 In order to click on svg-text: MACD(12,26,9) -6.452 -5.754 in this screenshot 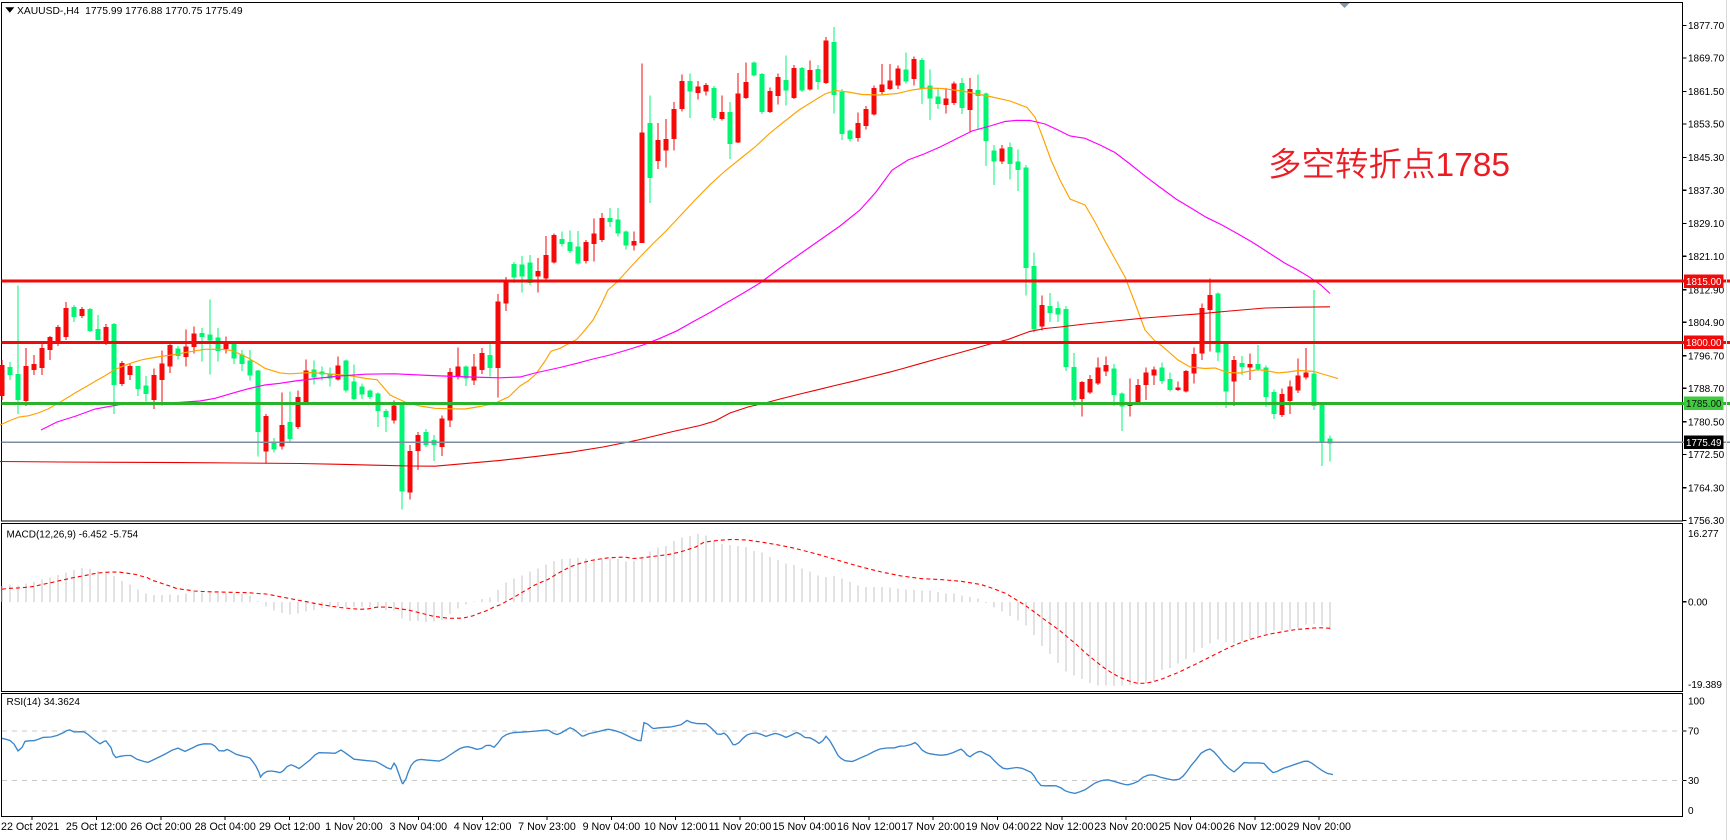, I will do `click(73, 535)`.